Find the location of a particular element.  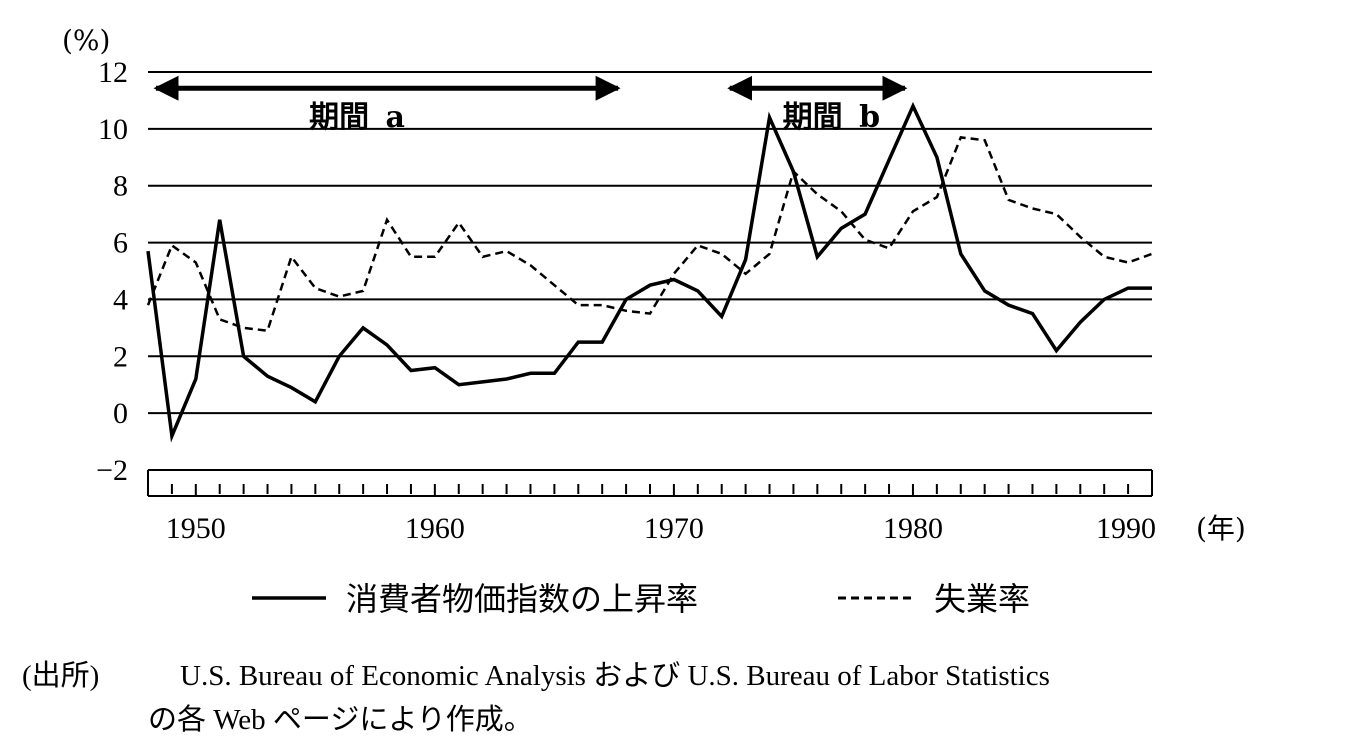

period-a-label: 期間 a is located at coordinates (357, 117).